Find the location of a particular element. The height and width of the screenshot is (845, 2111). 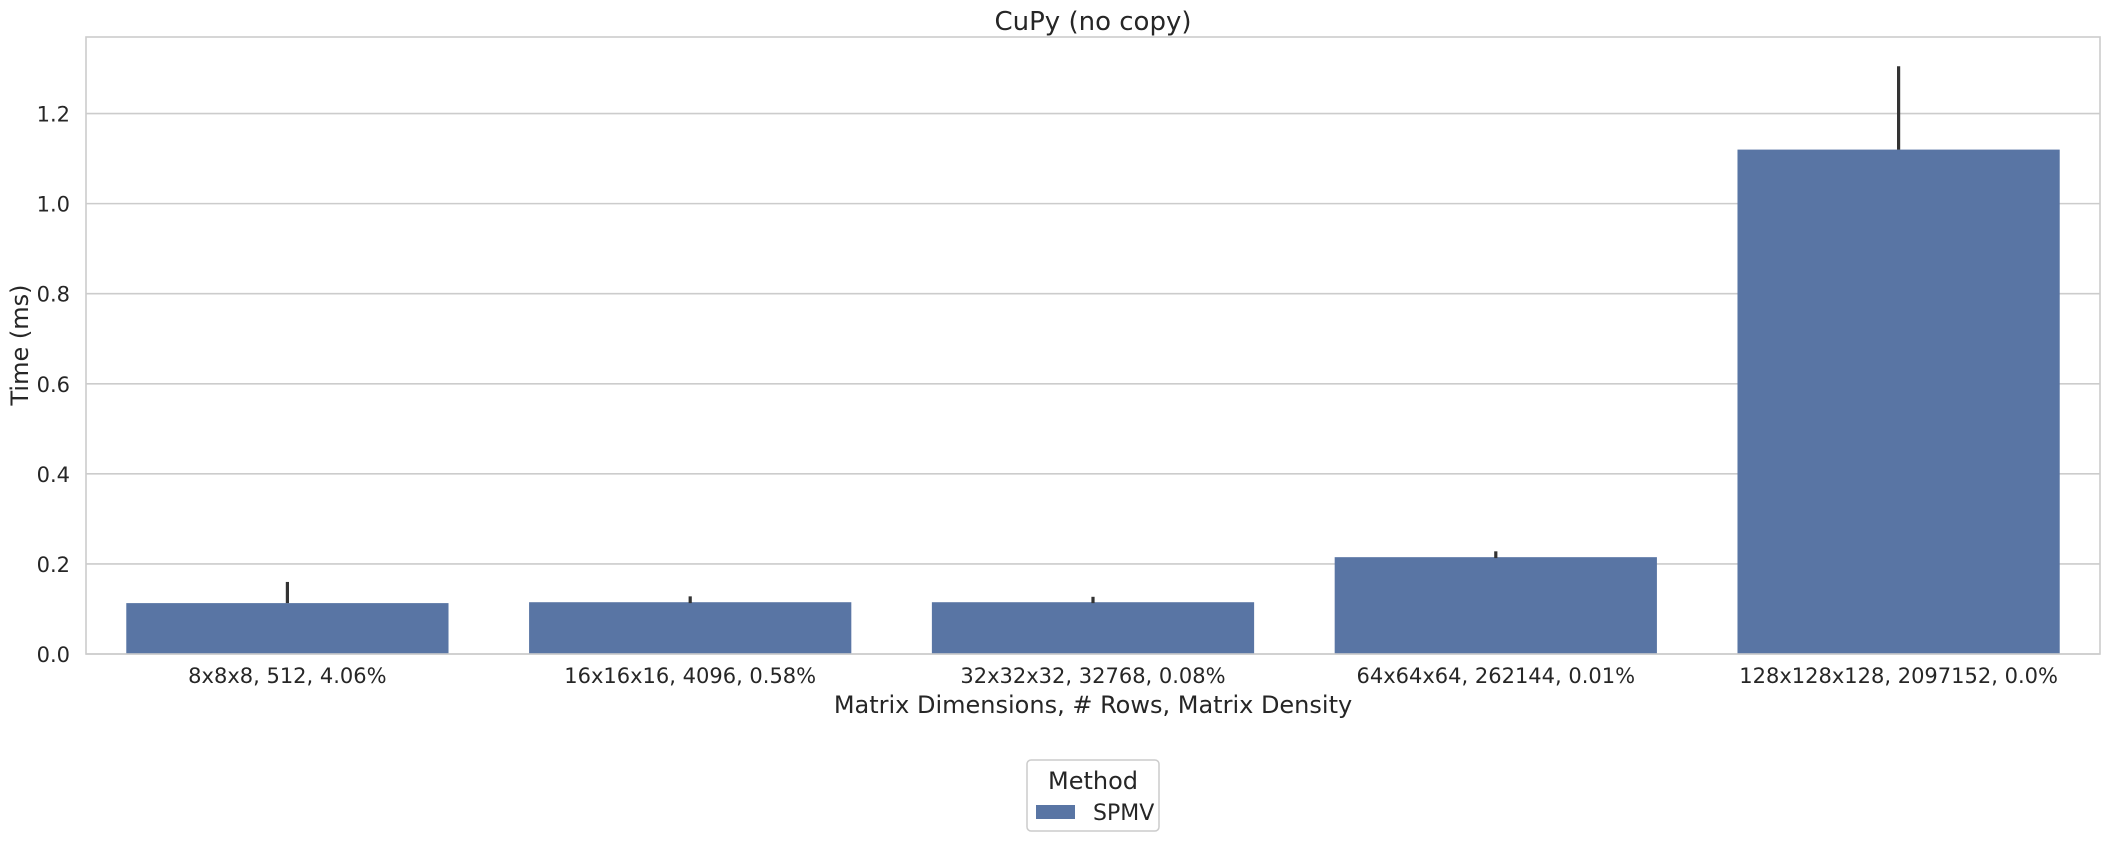

y-tick-label: 0.8 is located at coordinates (53, 295).